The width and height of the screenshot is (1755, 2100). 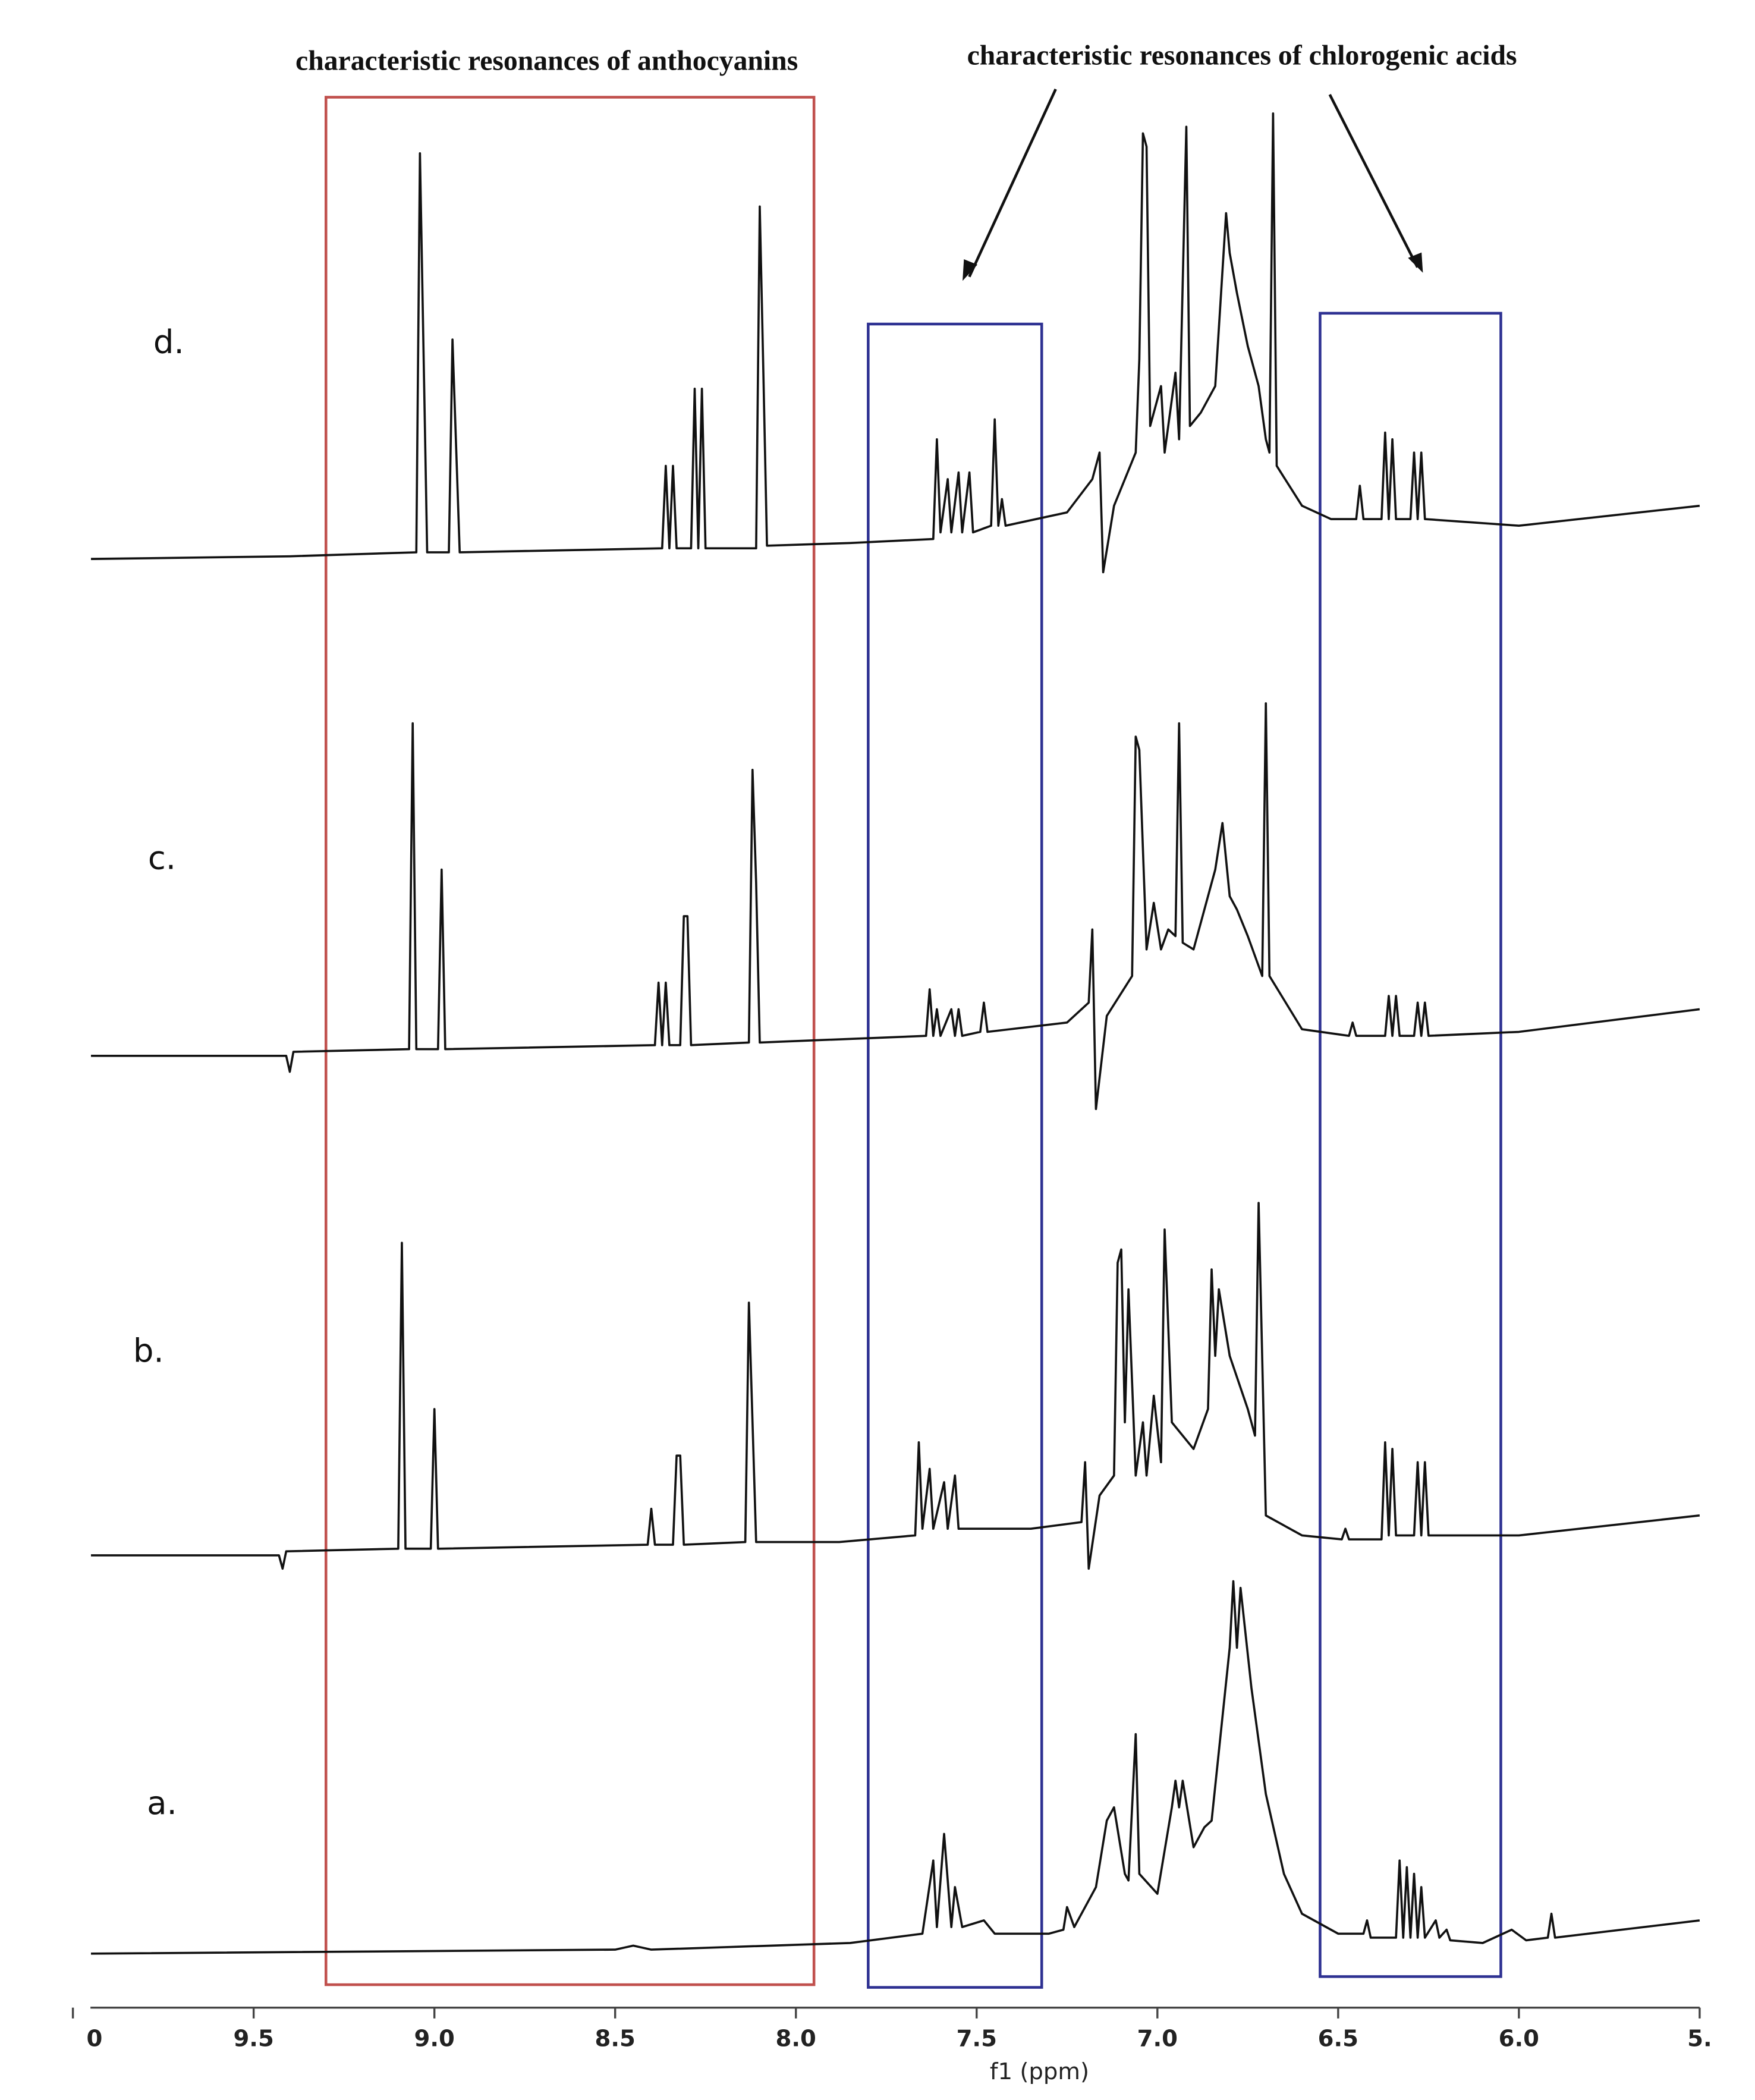 I want to click on x-tick-label: 5., so click(x=1699, y=2039).